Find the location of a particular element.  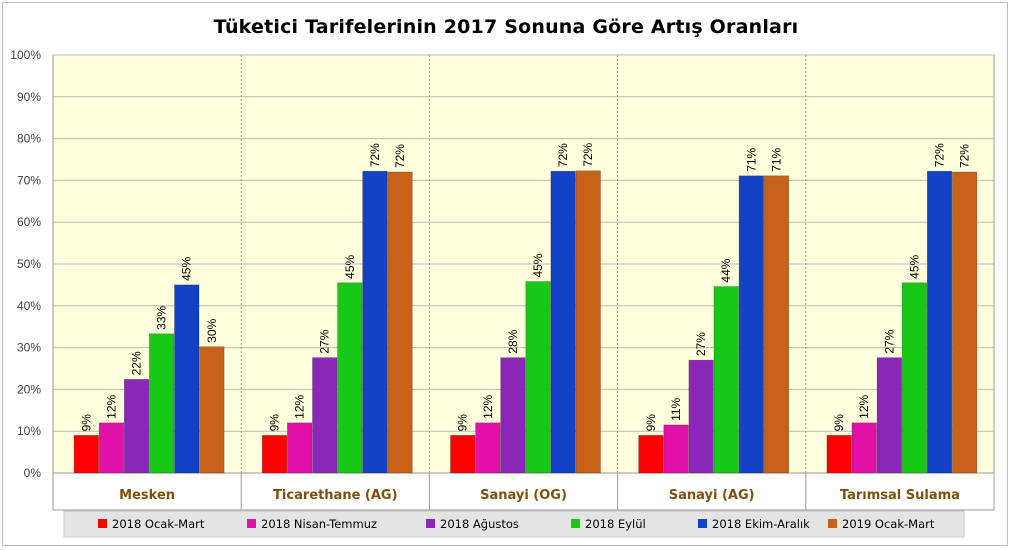

data-label: 30% is located at coordinates (212, 330).